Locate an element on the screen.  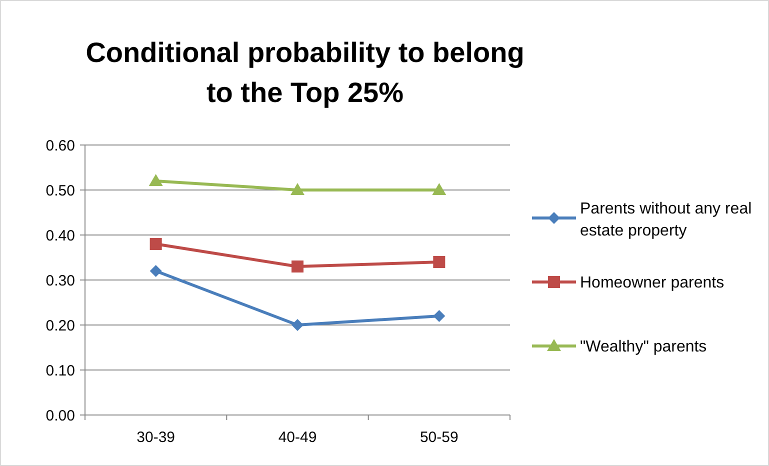
y-tick-label: 0.60 is located at coordinates (60, 145).